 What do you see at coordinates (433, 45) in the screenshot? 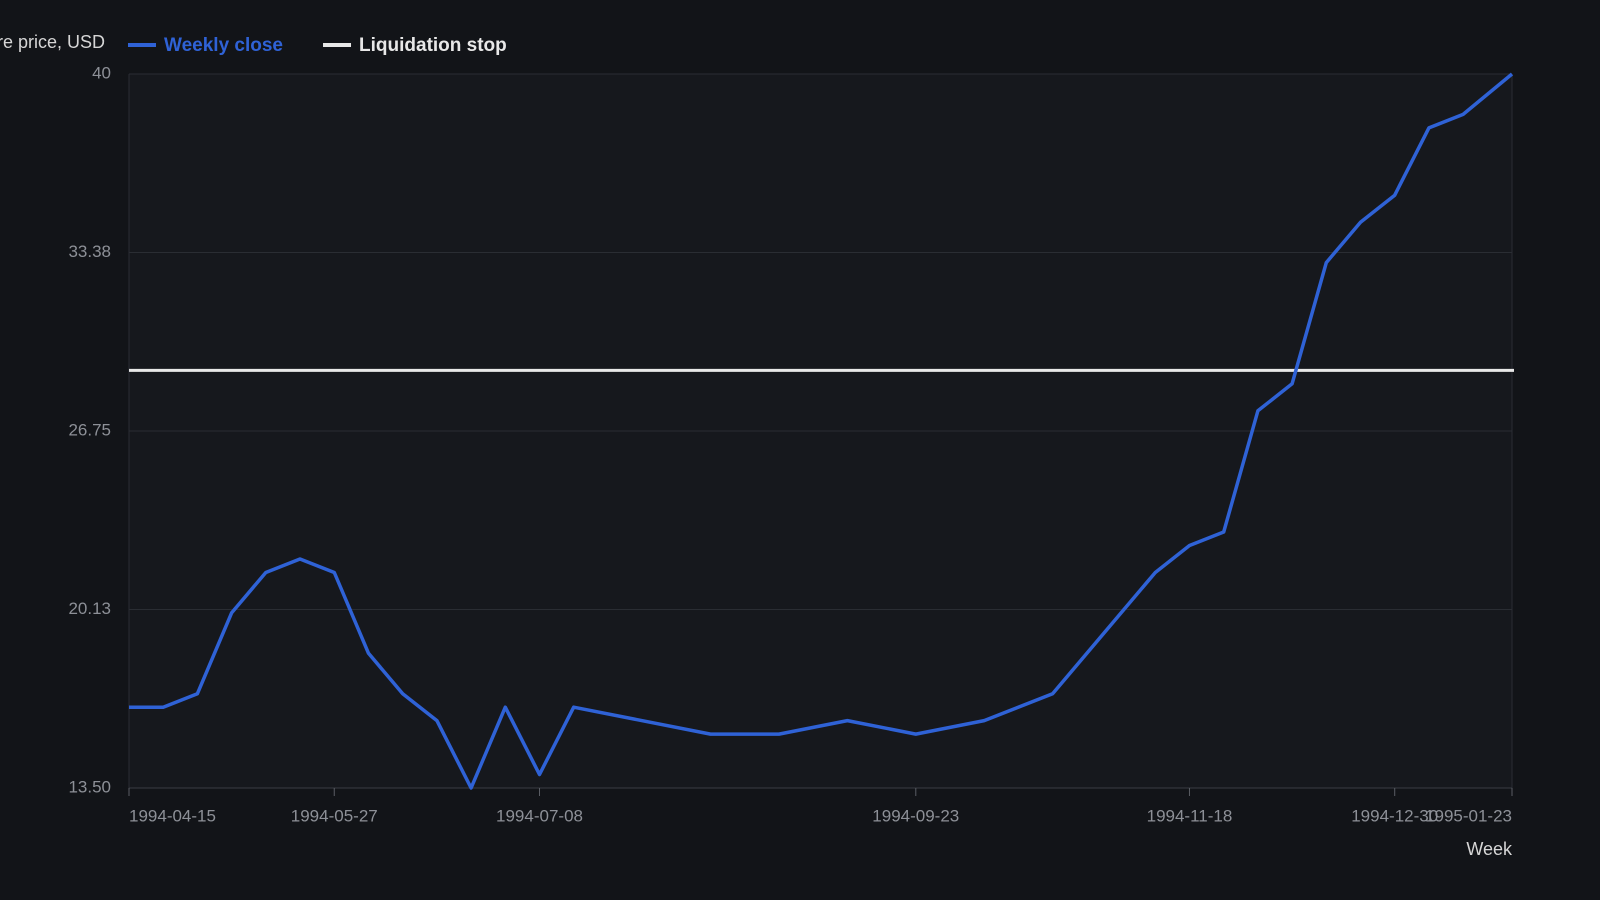
I see `legend-label: Liquidation stop` at bounding box center [433, 45].